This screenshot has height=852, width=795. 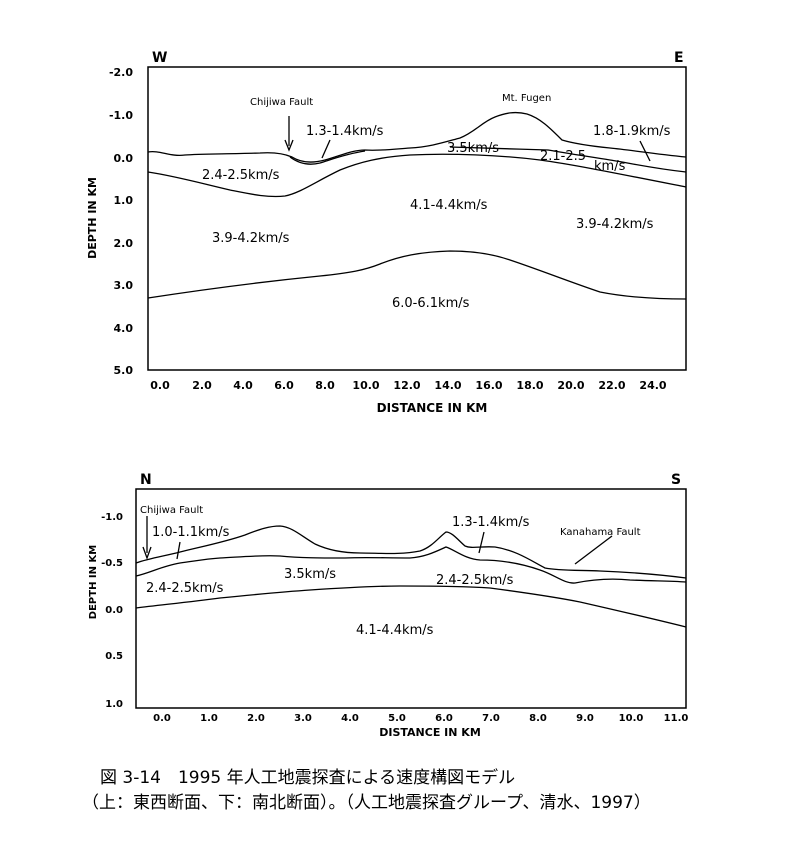 I want to click on bottom-x-tick: 0.0, so click(x=162, y=718).